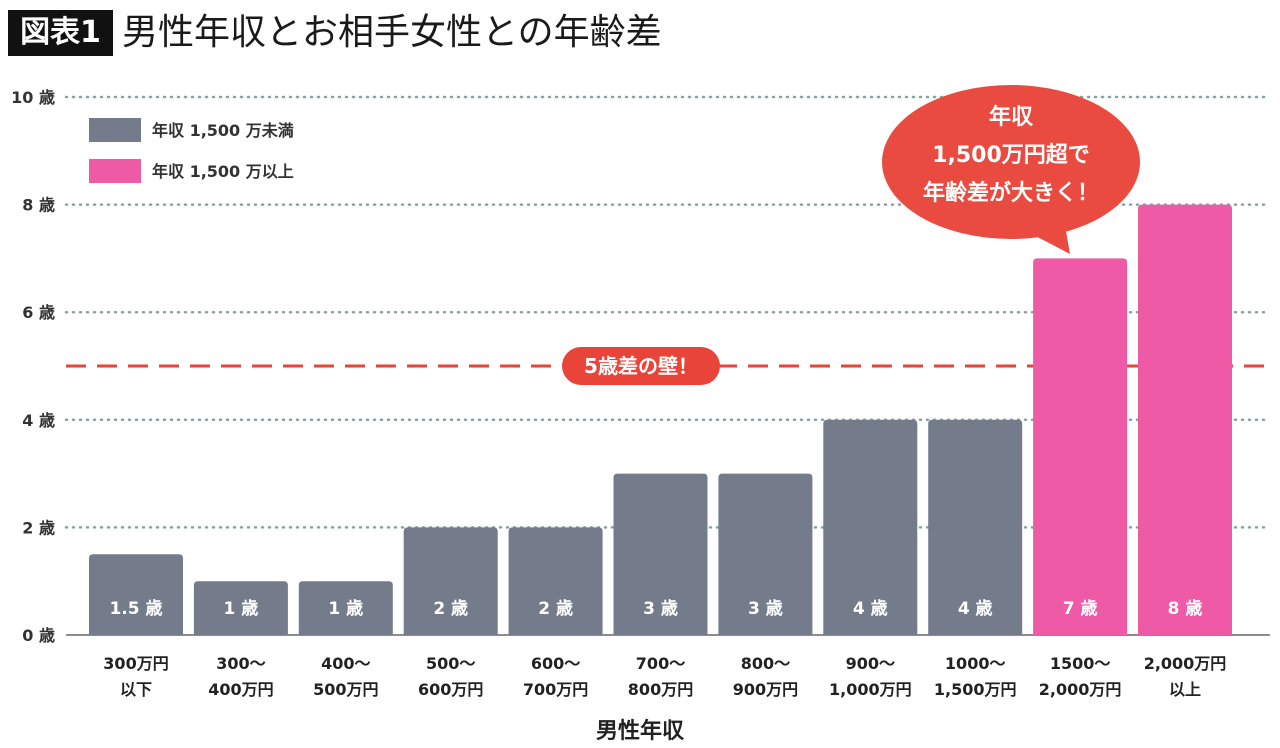  I want to click on y-tick-label-0: 0 歳, so click(38, 635).